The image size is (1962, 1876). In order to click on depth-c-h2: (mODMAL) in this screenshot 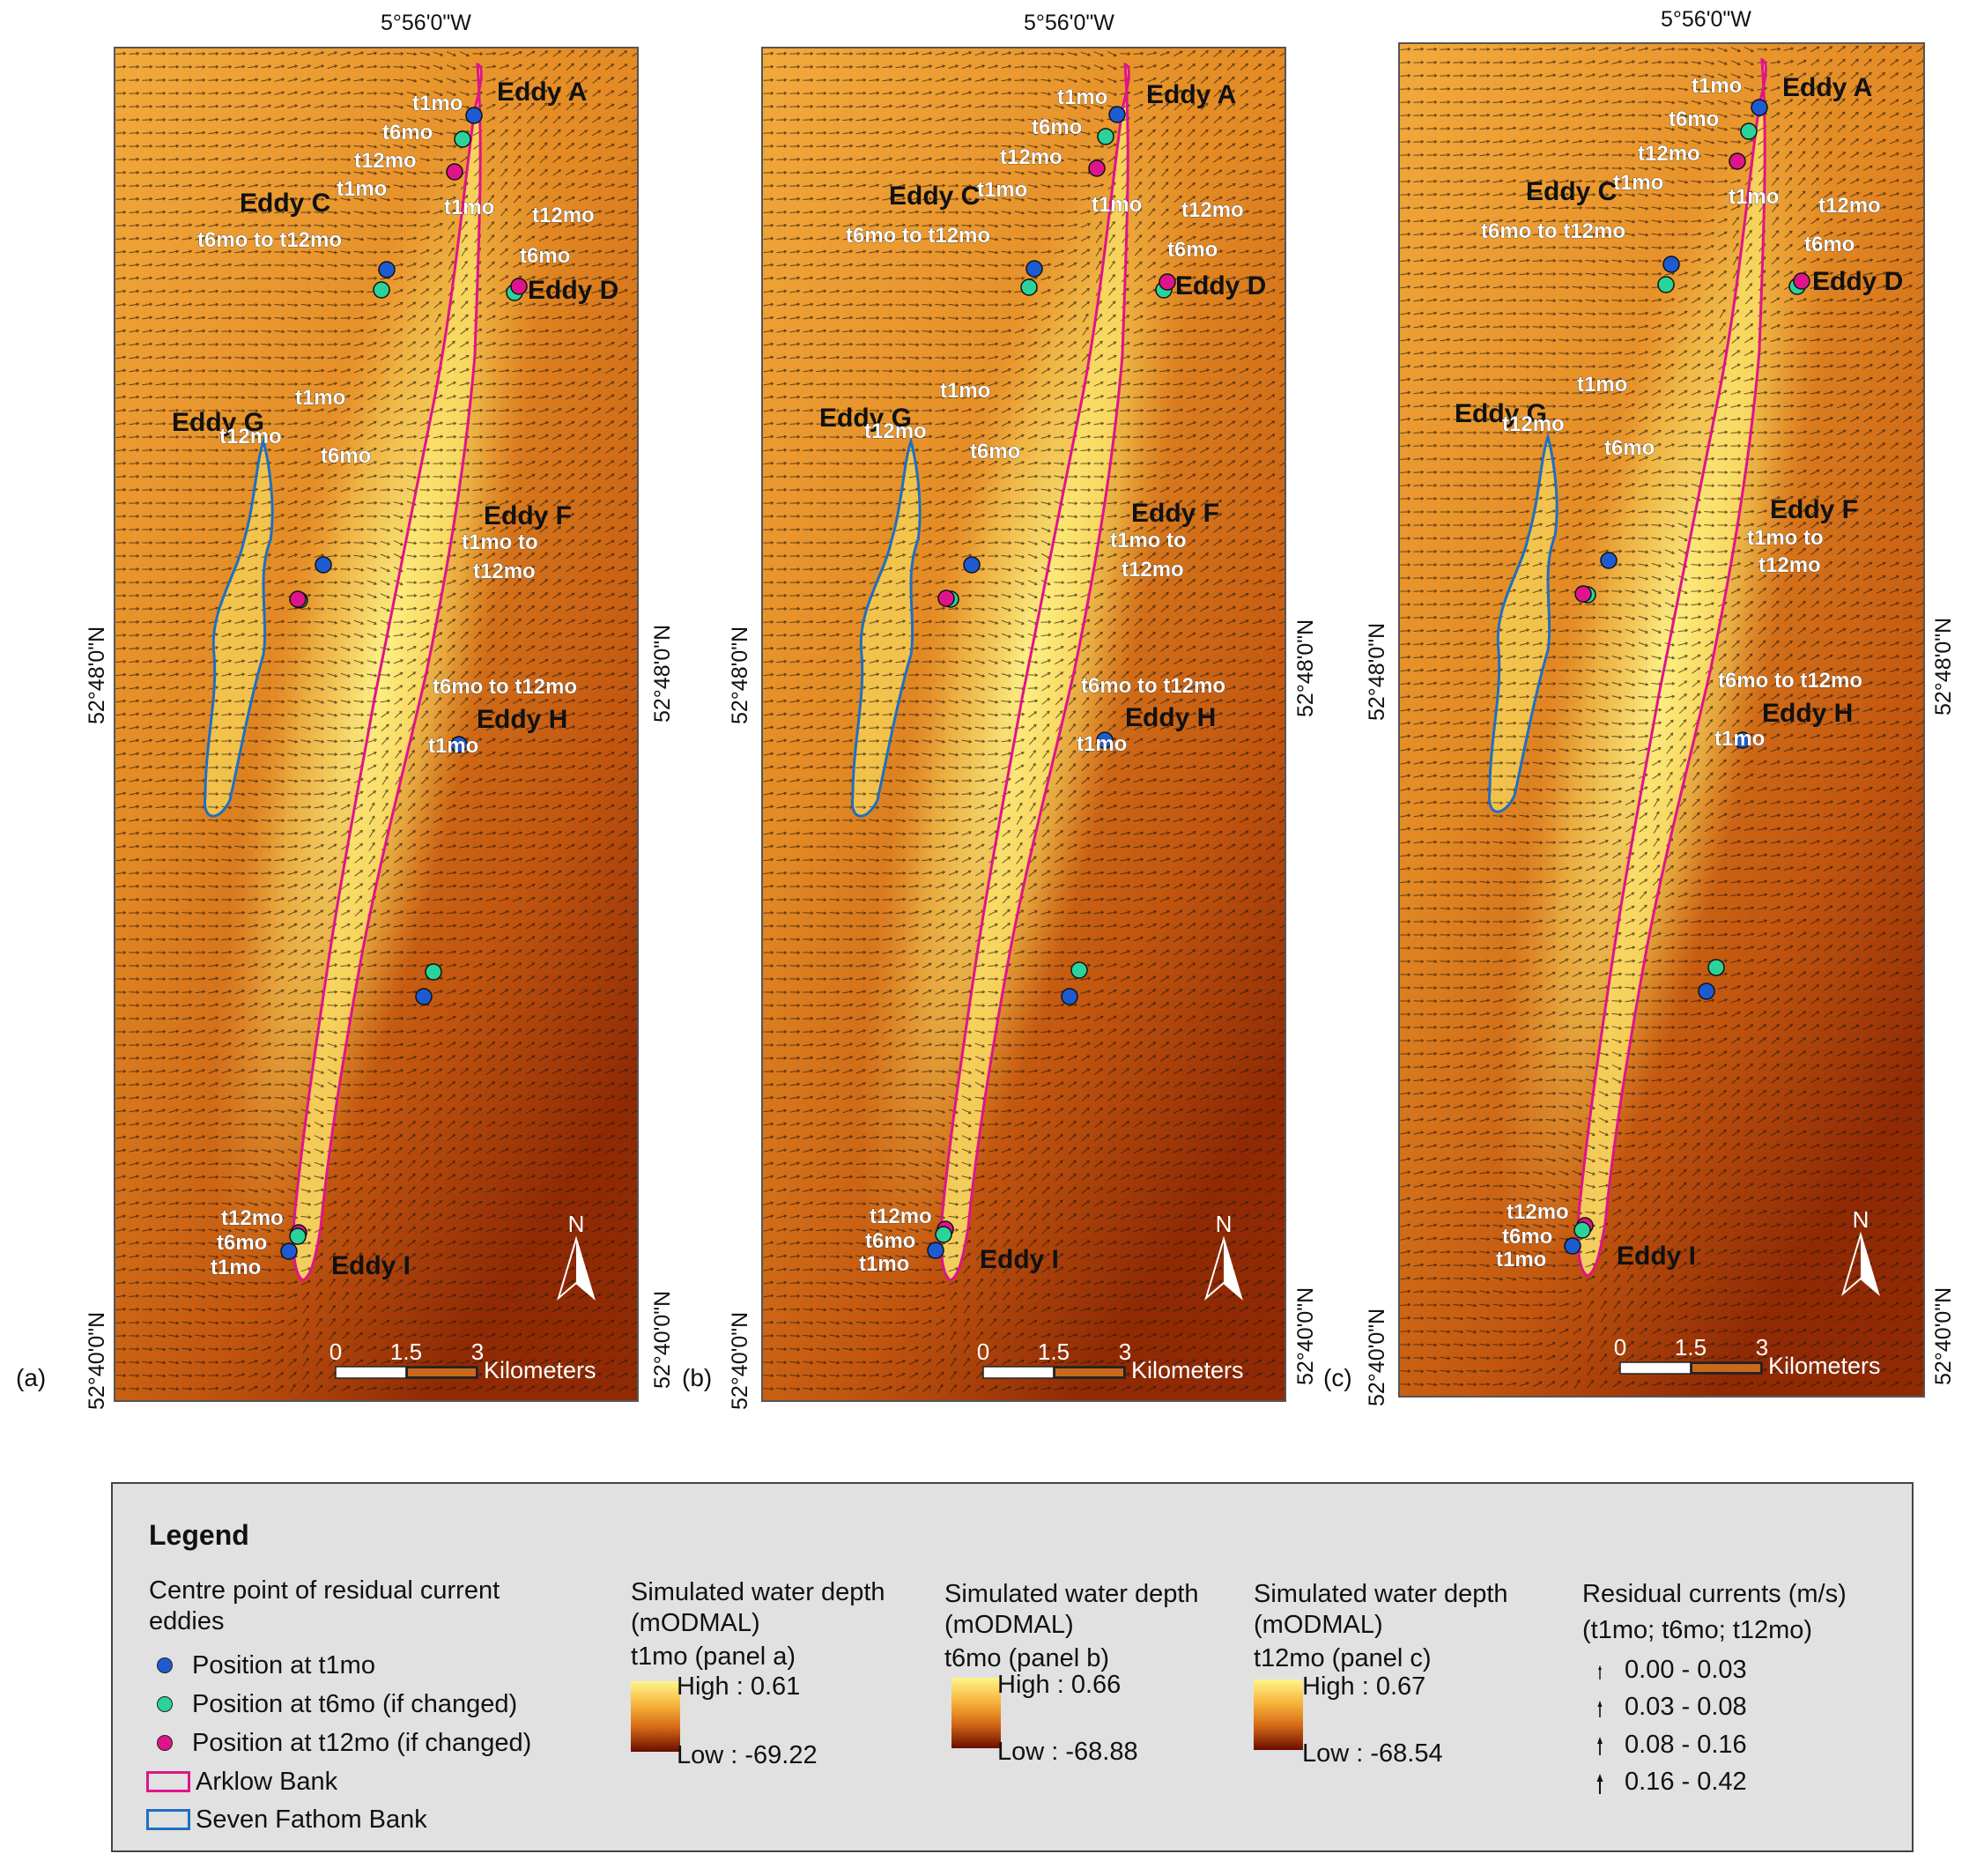, I will do `click(1318, 1625)`.